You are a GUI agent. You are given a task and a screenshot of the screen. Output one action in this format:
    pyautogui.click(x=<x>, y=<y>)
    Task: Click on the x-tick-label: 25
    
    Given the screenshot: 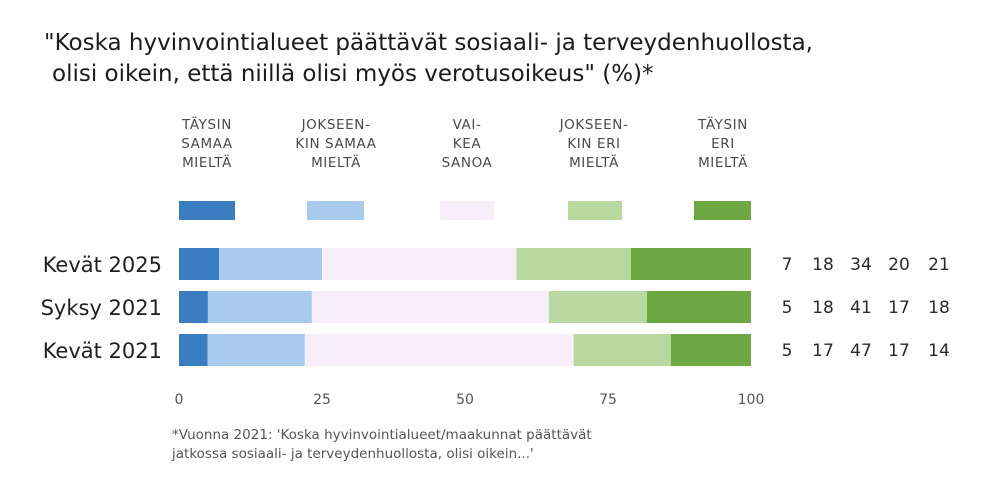 What is the action you would take?
    pyautogui.click(x=322, y=400)
    